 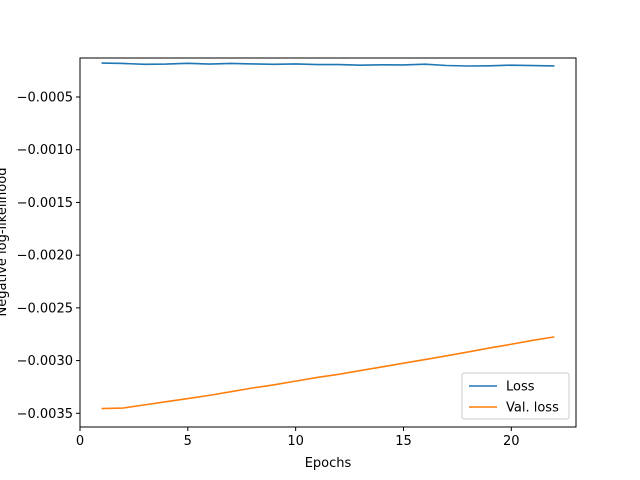 I want to click on x-axis: 0 5 10 15 20, so click(x=298, y=438).